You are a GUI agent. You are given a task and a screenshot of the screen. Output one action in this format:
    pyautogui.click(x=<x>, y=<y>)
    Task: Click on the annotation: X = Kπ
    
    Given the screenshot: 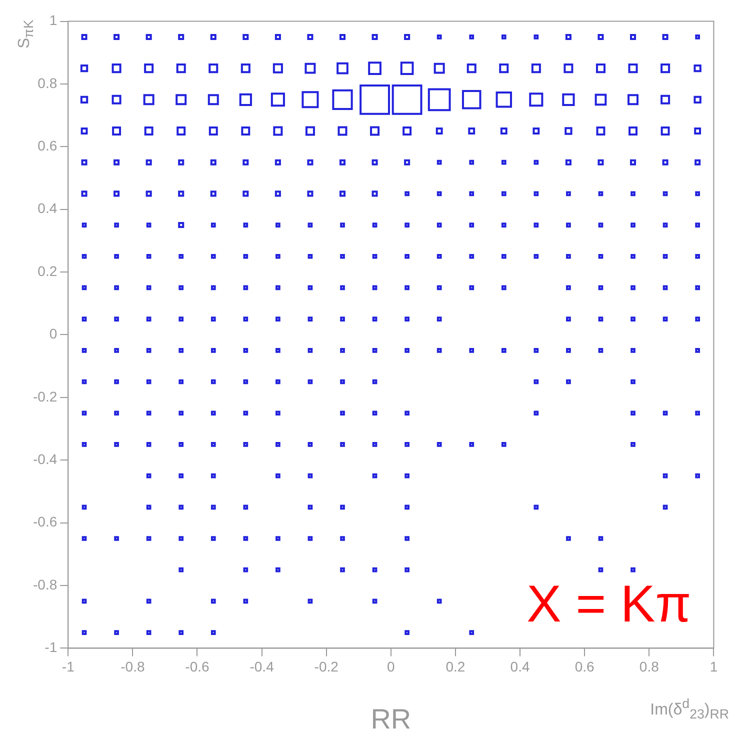 What is the action you would take?
    pyautogui.click(x=609, y=605)
    